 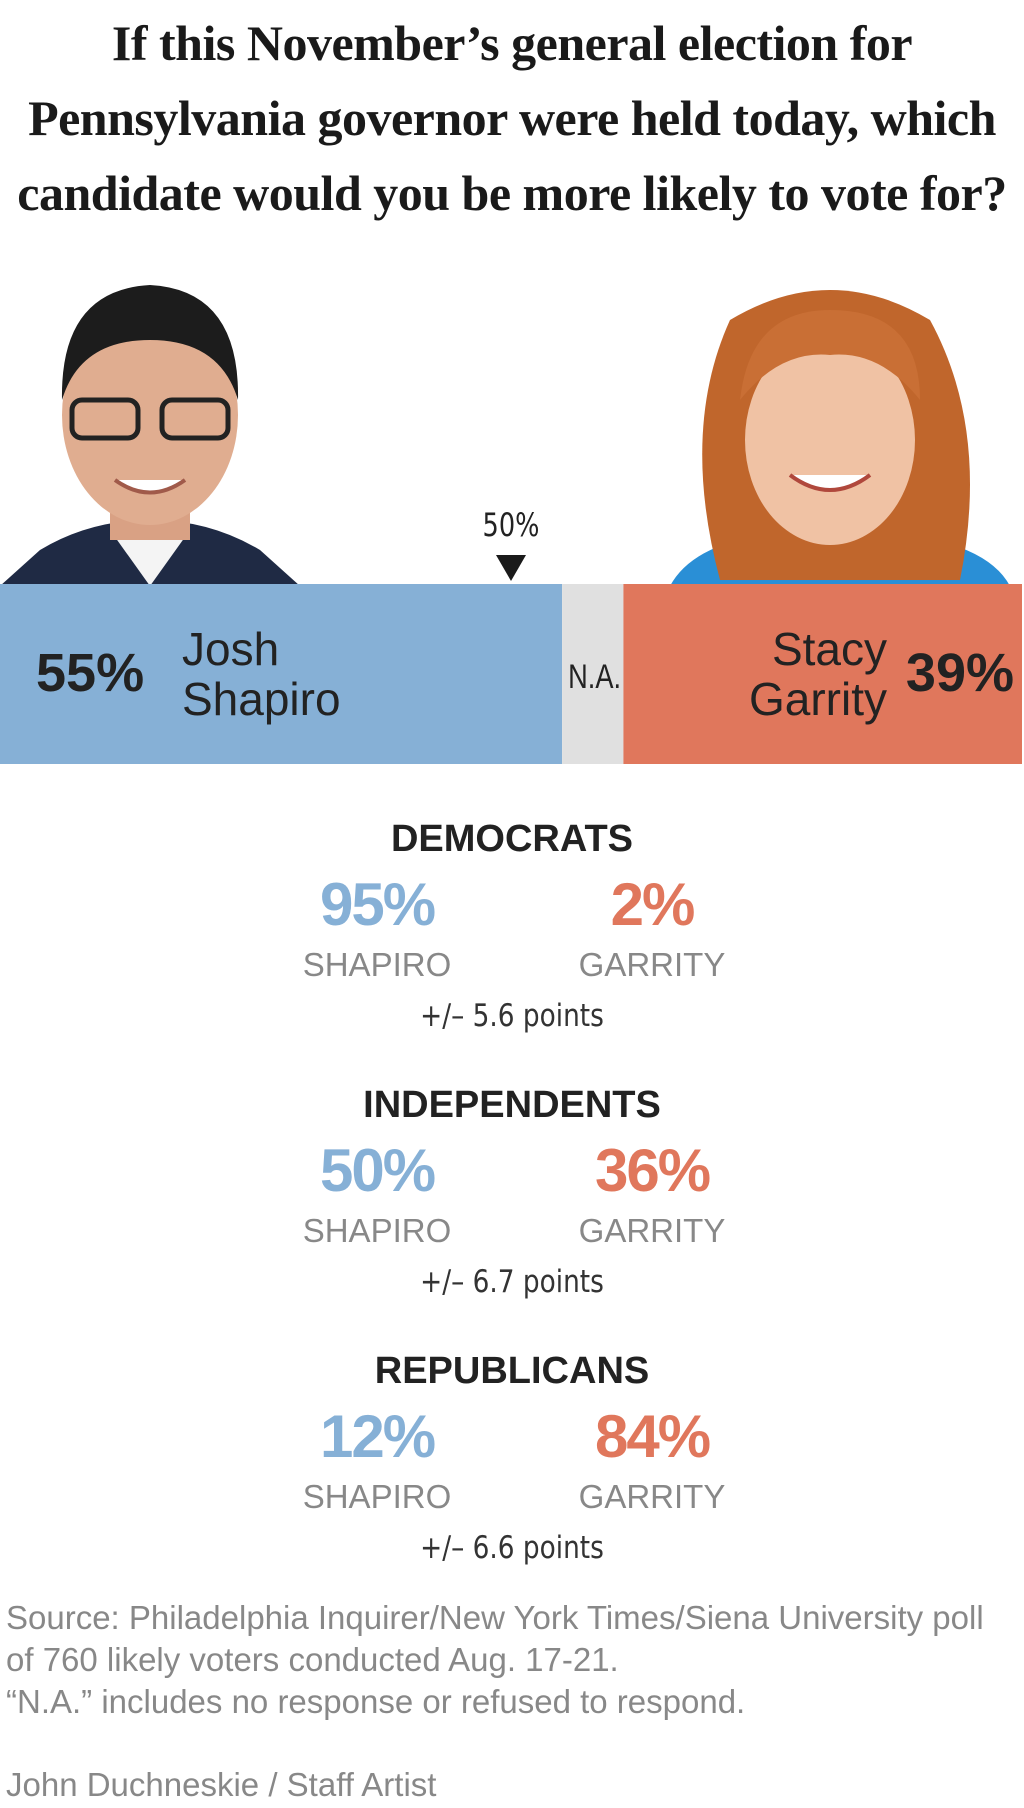 What do you see at coordinates (512, 1282) in the screenshot?
I see `margin-of-error: +/– 6.7 points` at bounding box center [512, 1282].